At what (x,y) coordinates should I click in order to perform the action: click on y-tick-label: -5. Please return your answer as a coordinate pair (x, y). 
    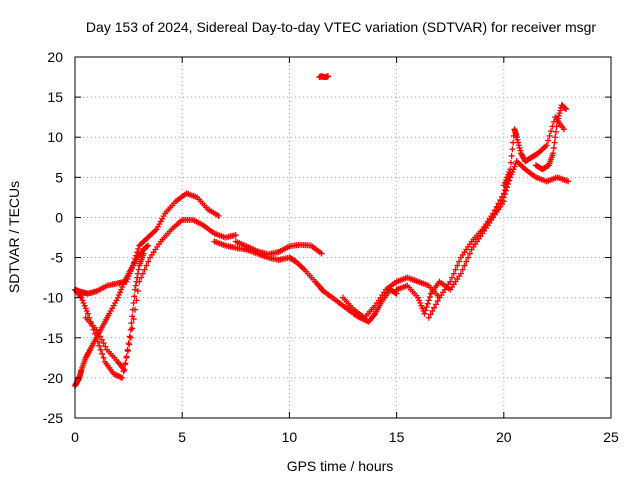
    Looking at the image, I should click on (57, 258).